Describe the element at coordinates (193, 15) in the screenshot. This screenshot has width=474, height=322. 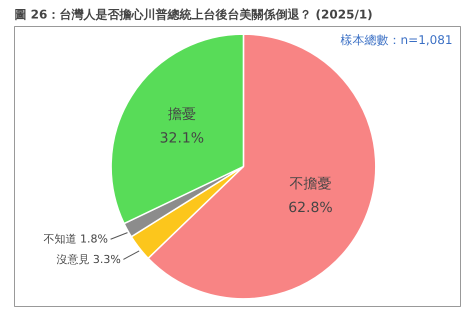
I see `chart-title: 圖 26：台灣人是否擔心川普總統上台後台美關係倒退？ (2025/1)` at that location.